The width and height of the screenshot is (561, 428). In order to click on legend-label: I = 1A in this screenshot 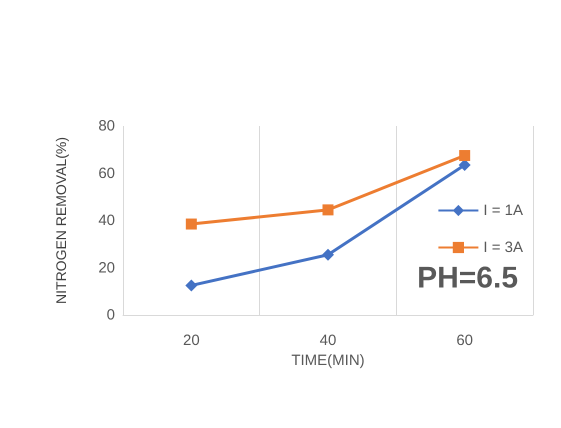, I will do `click(503, 210)`.